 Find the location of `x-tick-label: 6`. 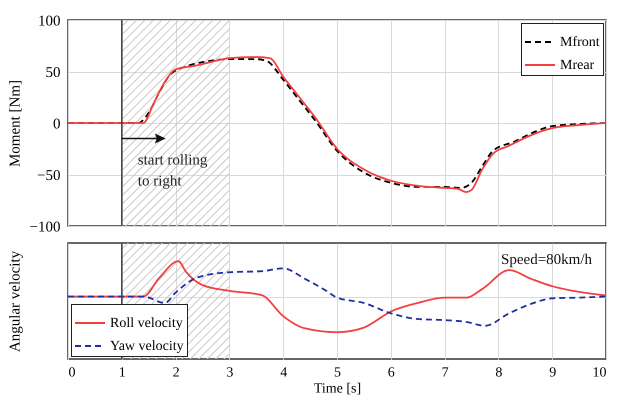

x-tick-label: 6 is located at coordinates (391, 373).